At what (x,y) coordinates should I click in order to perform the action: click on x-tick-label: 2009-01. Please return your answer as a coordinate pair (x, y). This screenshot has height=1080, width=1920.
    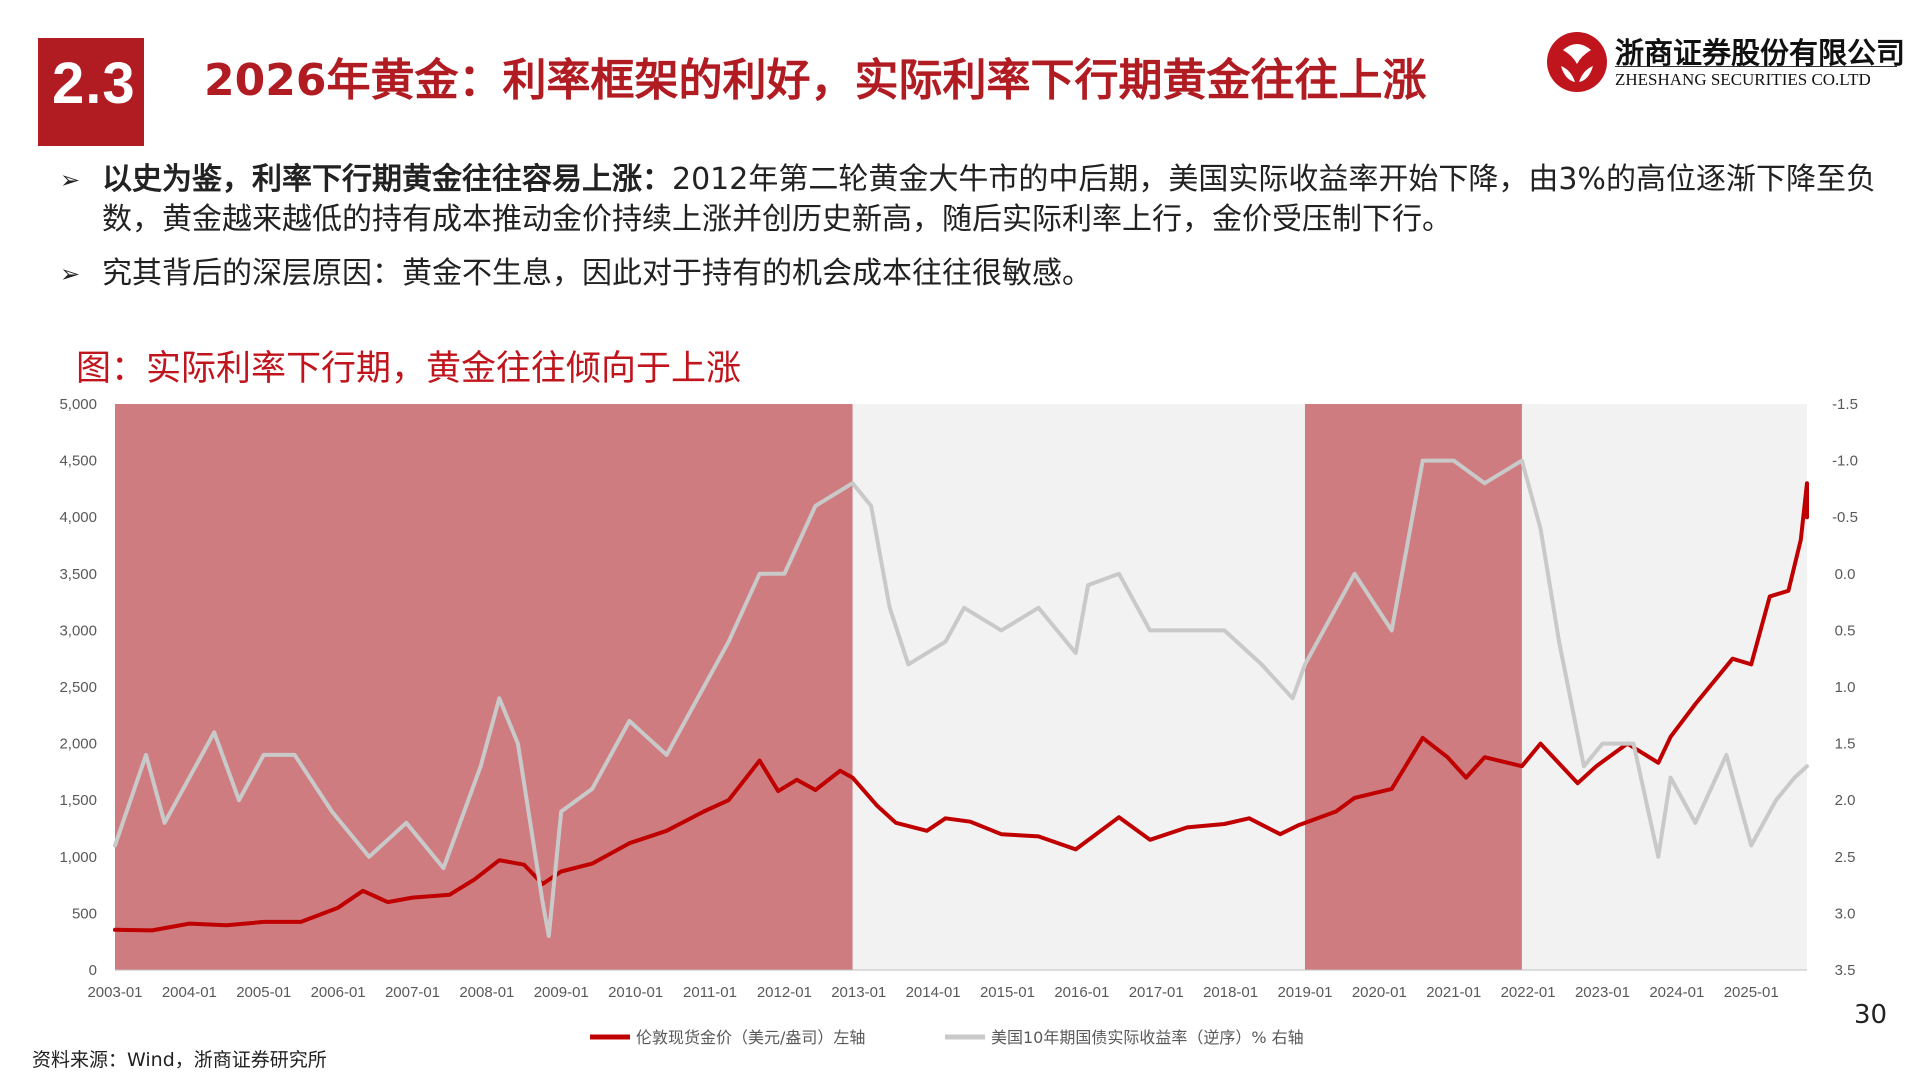
    Looking at the image, I should click on (561, 992).